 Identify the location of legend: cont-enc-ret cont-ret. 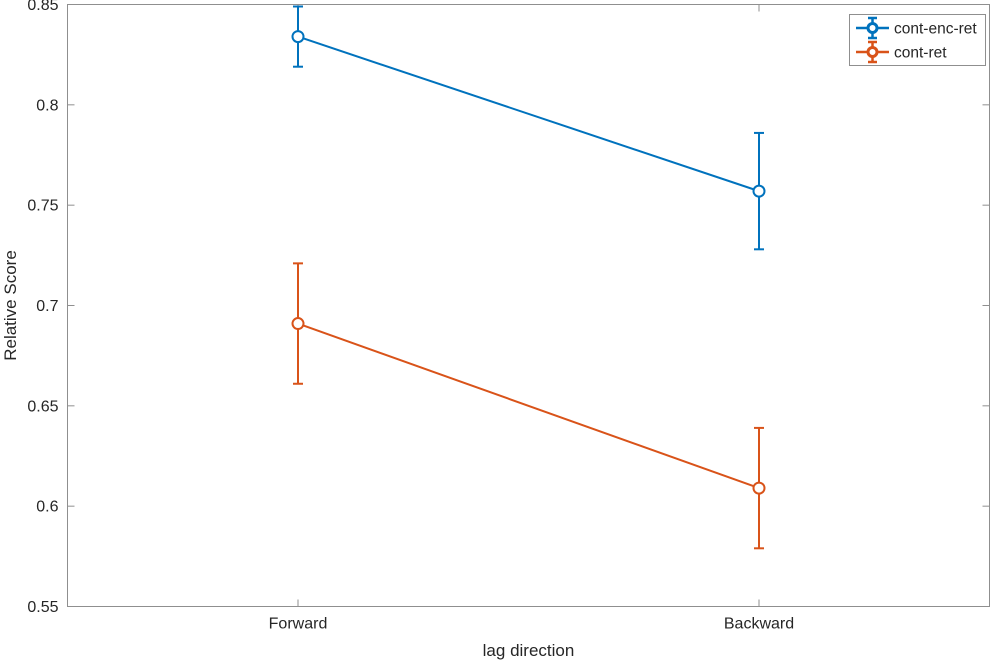
(917, 40).